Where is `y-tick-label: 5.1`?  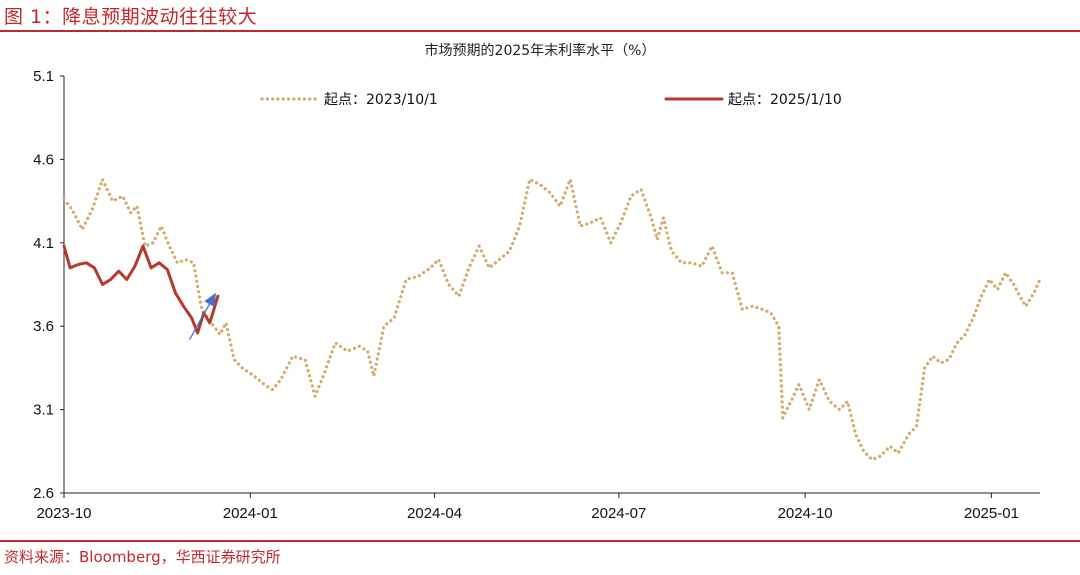
y-tick-label: 5.1 is located at coordinates (43, 76).